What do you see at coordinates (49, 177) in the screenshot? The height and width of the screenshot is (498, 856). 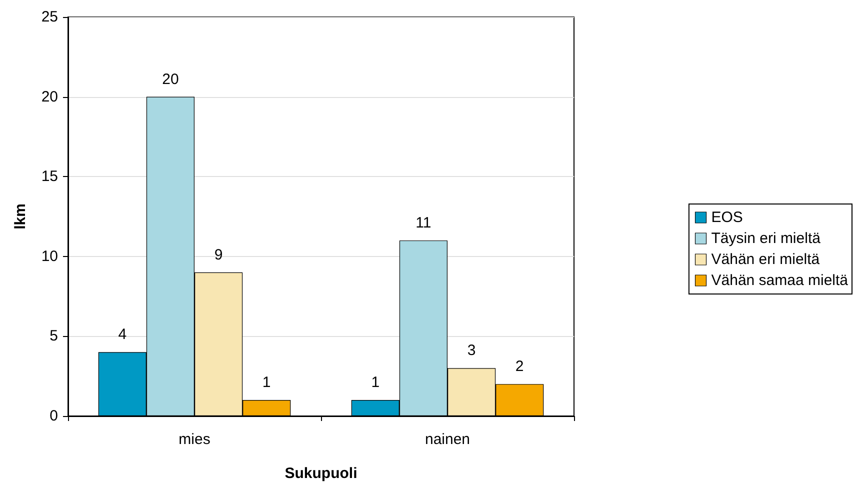 I see `y-tick-label: 15` at bounding box center [49, 177].